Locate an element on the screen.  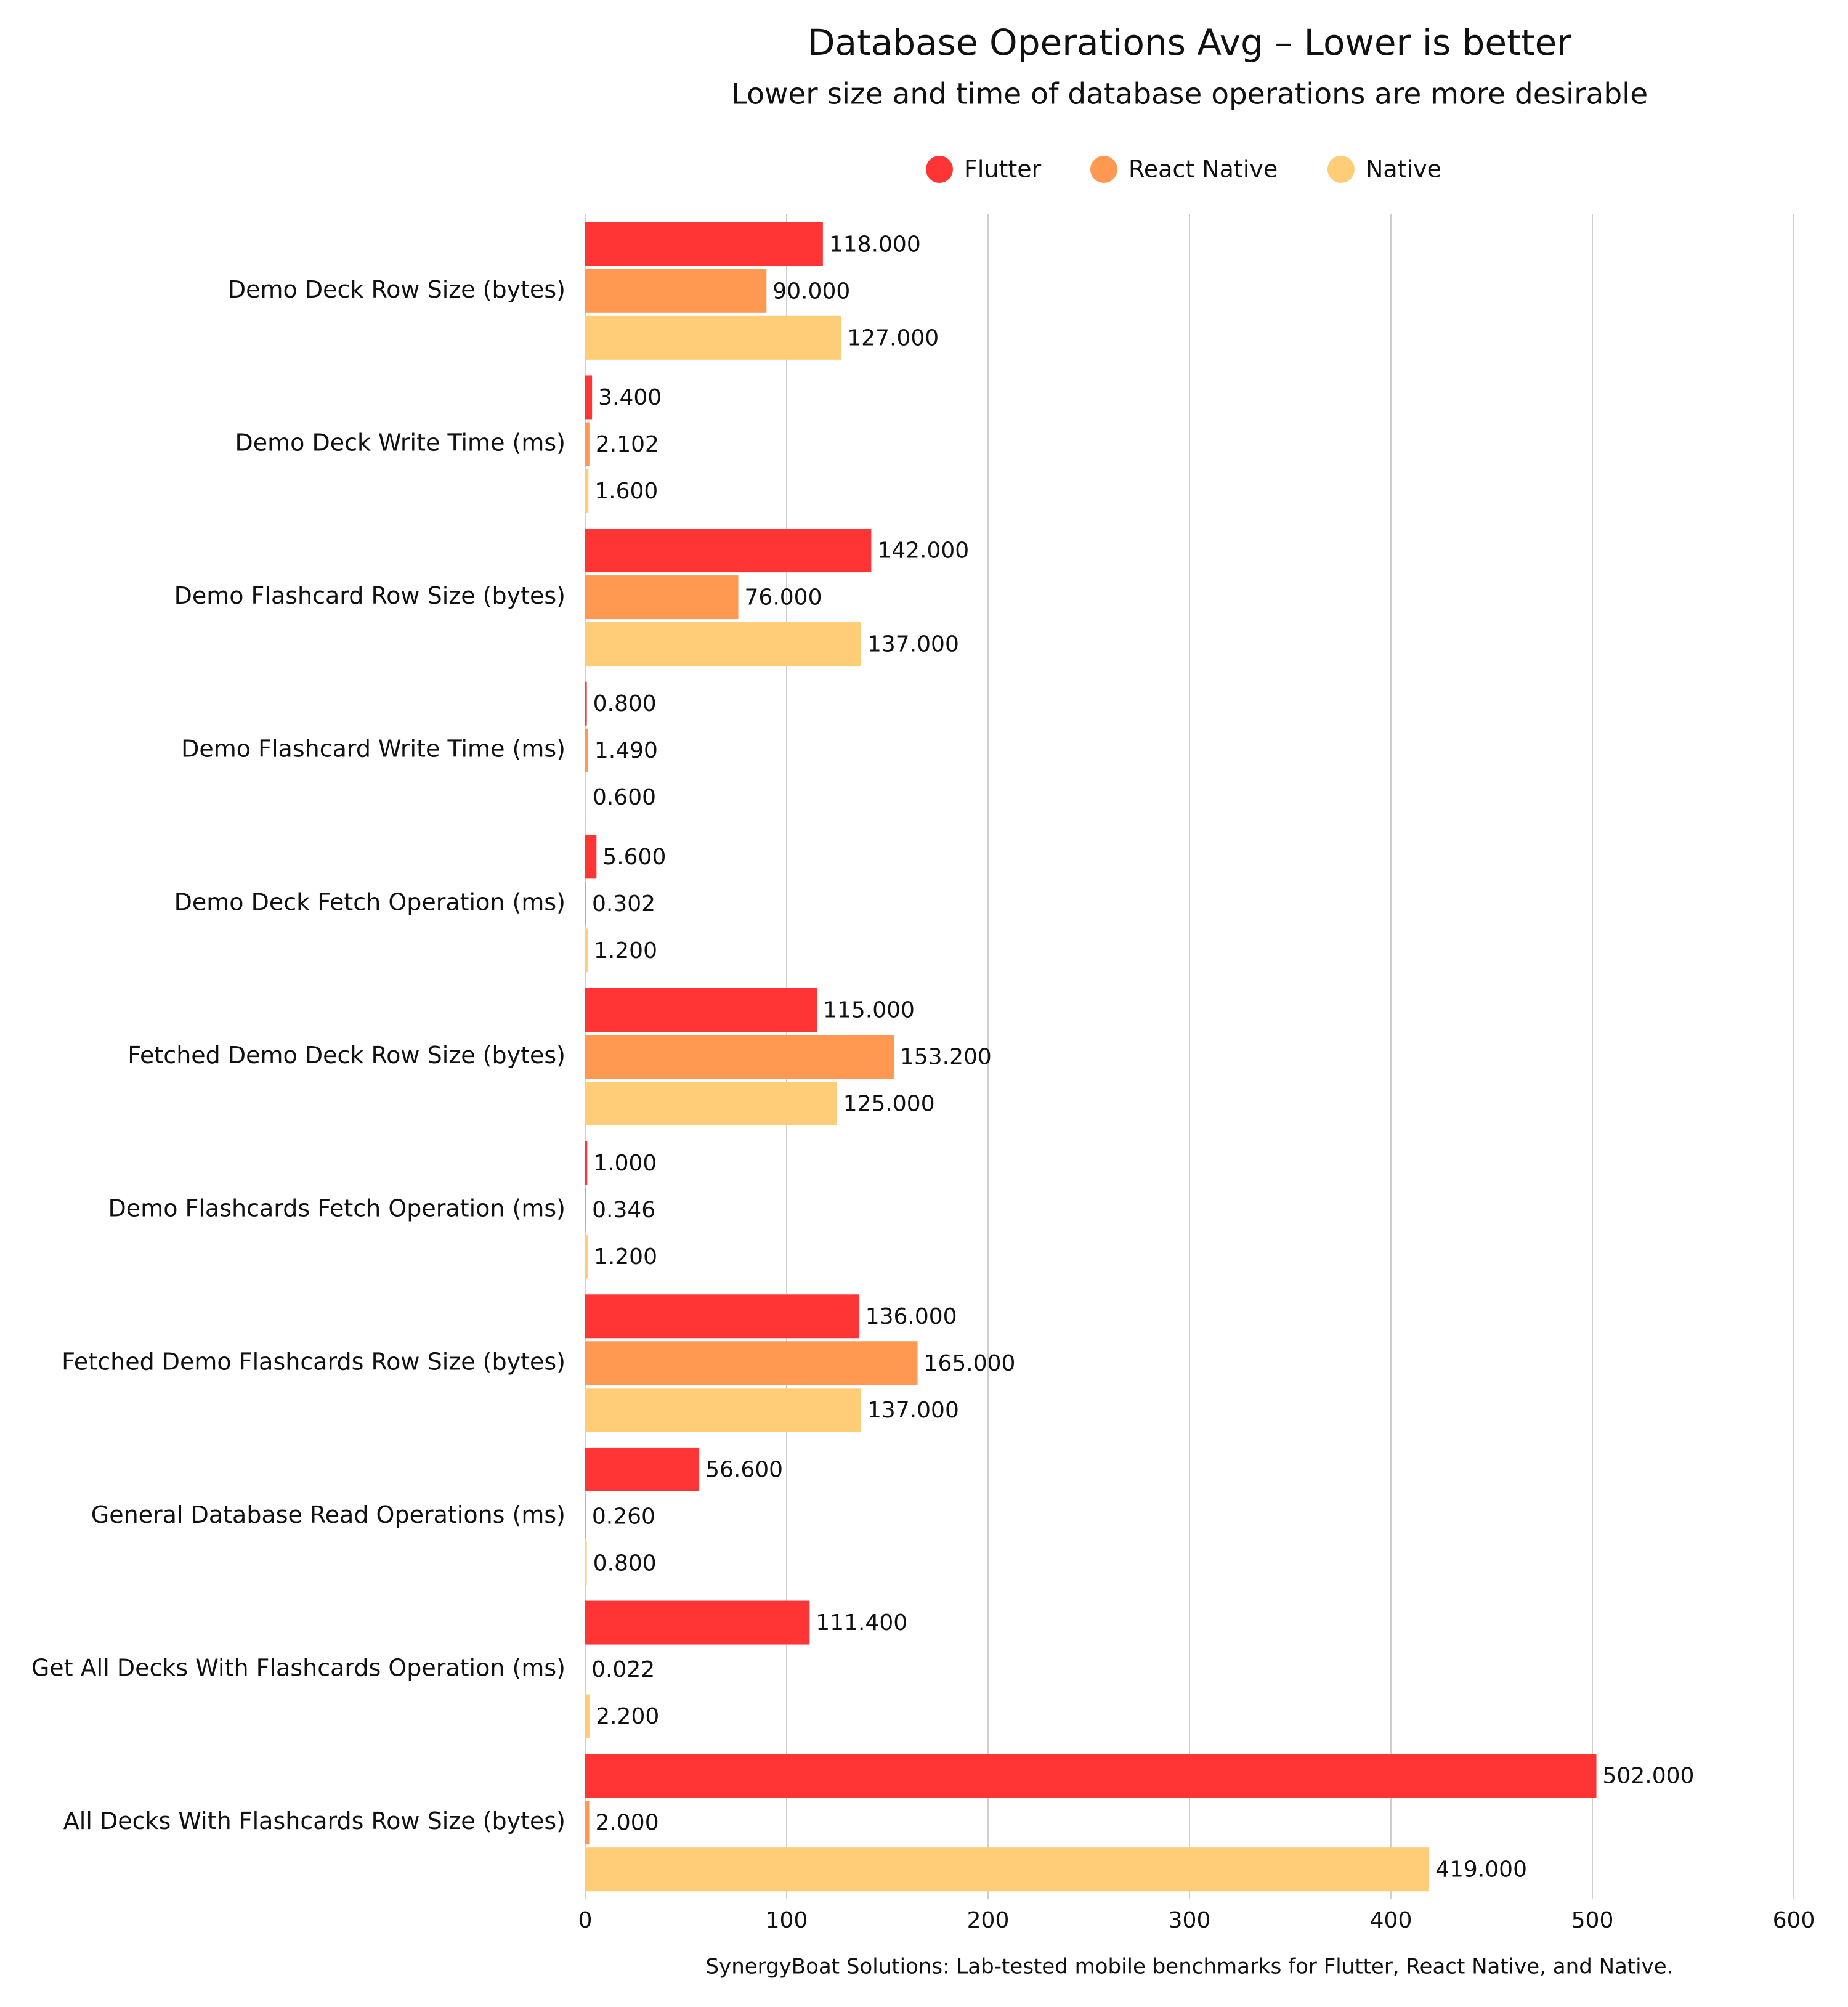
legend-label: Flutter is located at coordinates (1003, 170).